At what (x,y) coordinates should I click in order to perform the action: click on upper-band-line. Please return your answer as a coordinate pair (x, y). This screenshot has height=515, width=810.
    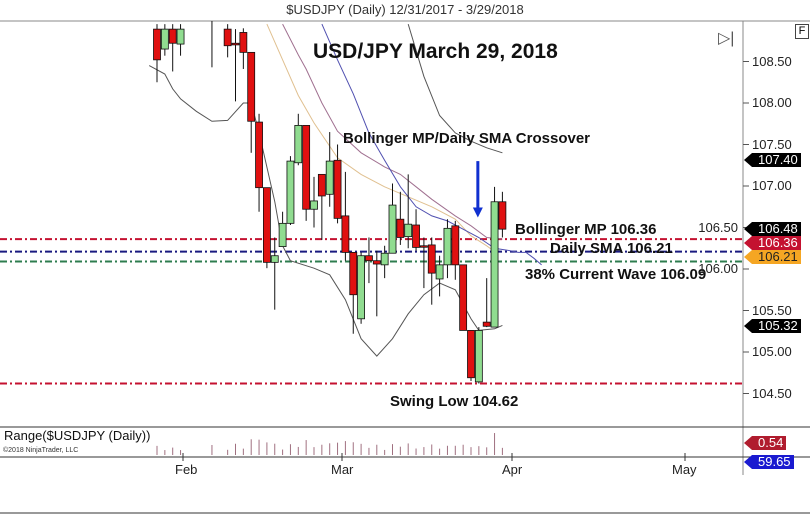
    Looking at the image, I should click on (455, 88).